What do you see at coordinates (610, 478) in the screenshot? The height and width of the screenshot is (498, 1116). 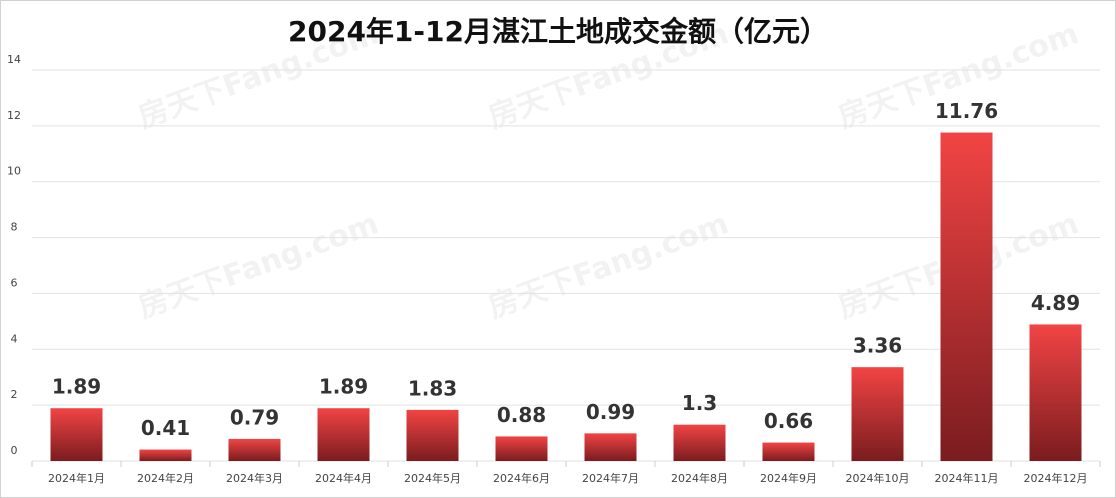 I see `x-tick-label: 2024年7月` at bounding box center [610, 478].